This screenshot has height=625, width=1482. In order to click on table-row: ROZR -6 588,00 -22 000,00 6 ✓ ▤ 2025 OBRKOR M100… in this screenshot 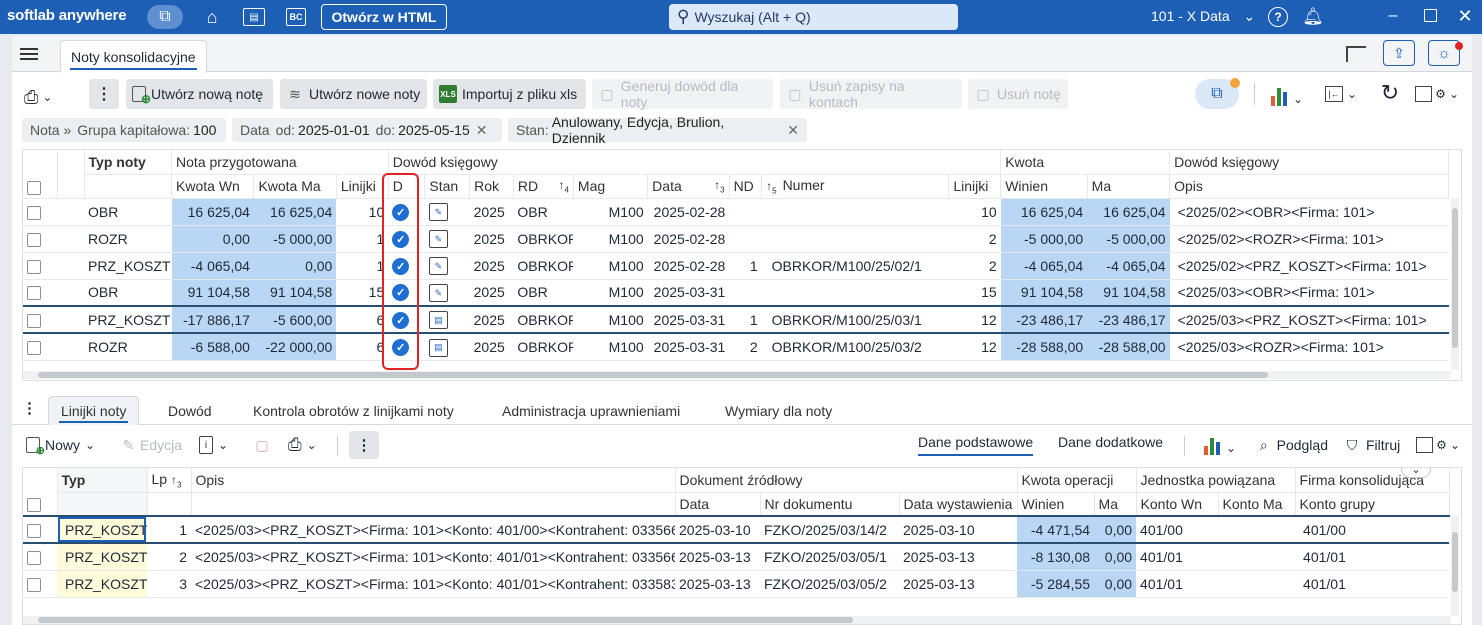, I will do `click(736, 347)`.